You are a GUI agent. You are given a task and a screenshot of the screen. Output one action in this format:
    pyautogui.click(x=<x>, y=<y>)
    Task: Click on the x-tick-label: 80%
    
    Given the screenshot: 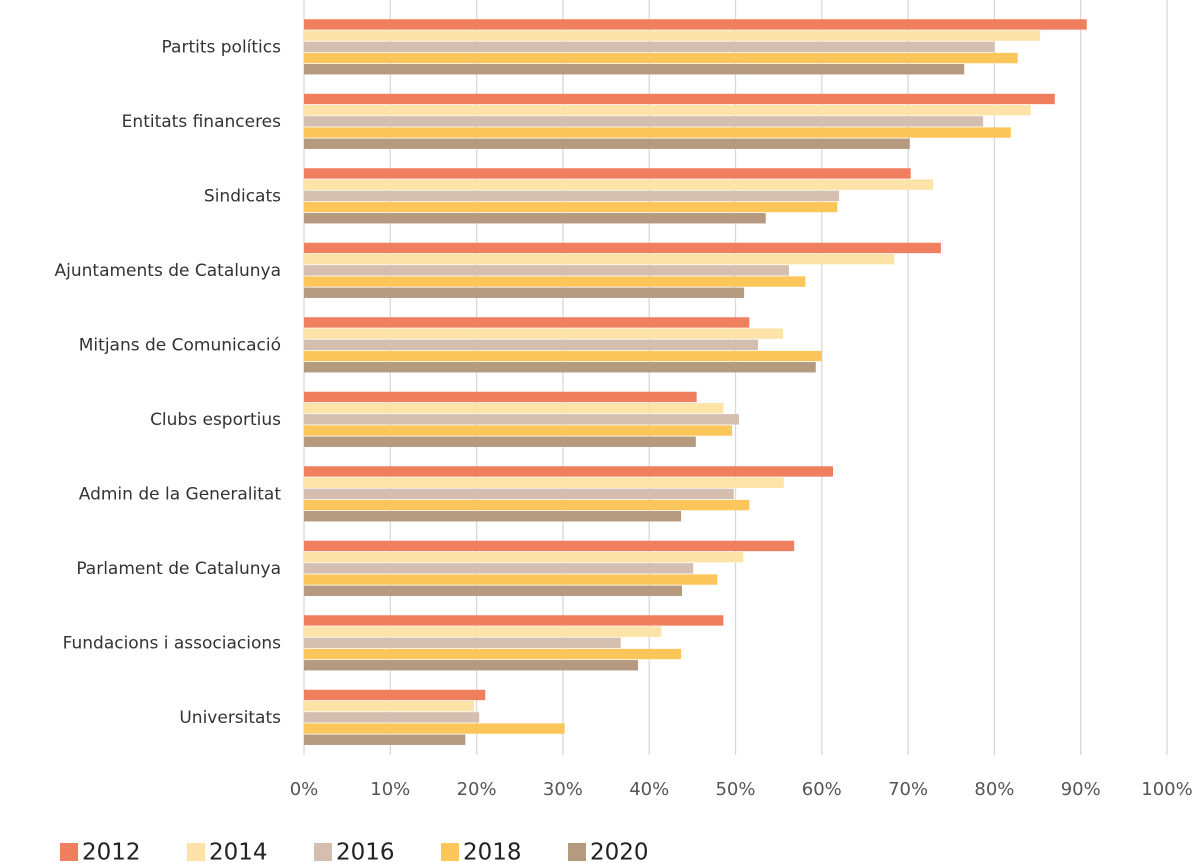 What is the action you would take?
    pyautogui.click(x=994, y=789)
    